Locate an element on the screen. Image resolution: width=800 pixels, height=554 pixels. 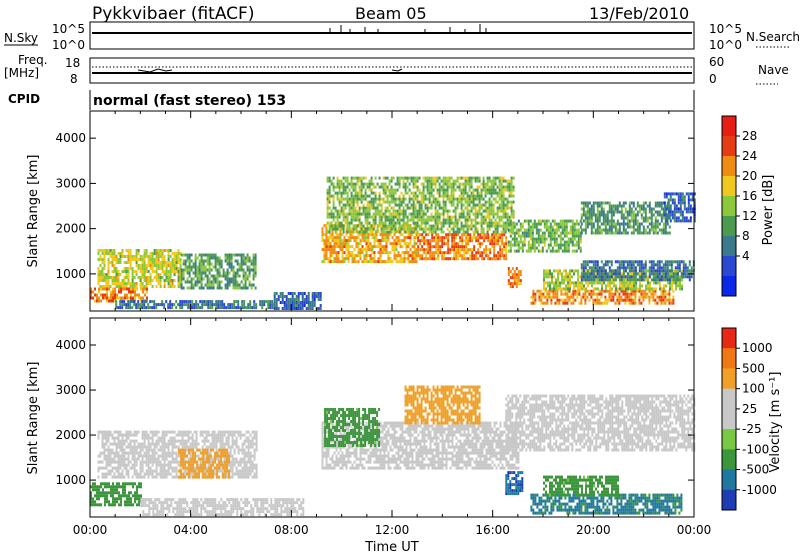
colorbar-tick-label: 28 is located at coordinates (749, 136).